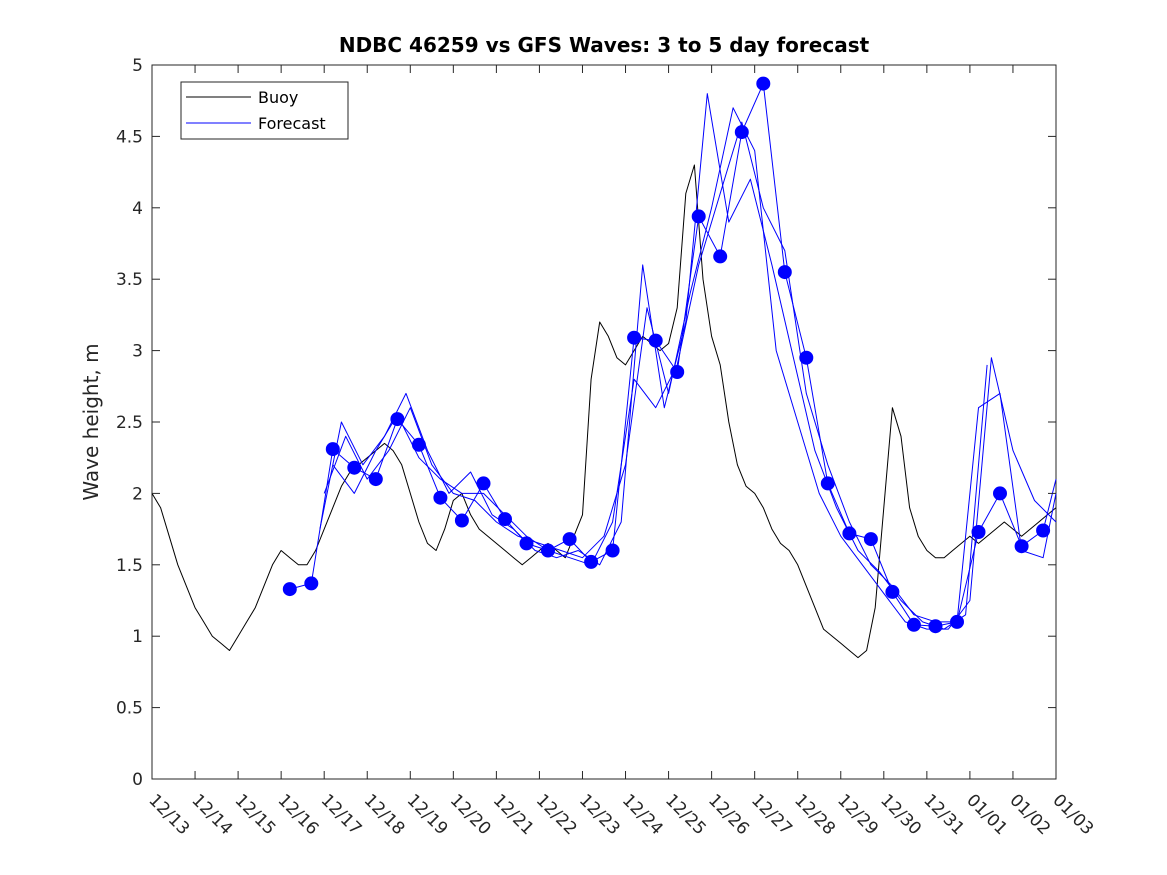  I want to click on y-tick-label: 2.5, so click(129, 423).